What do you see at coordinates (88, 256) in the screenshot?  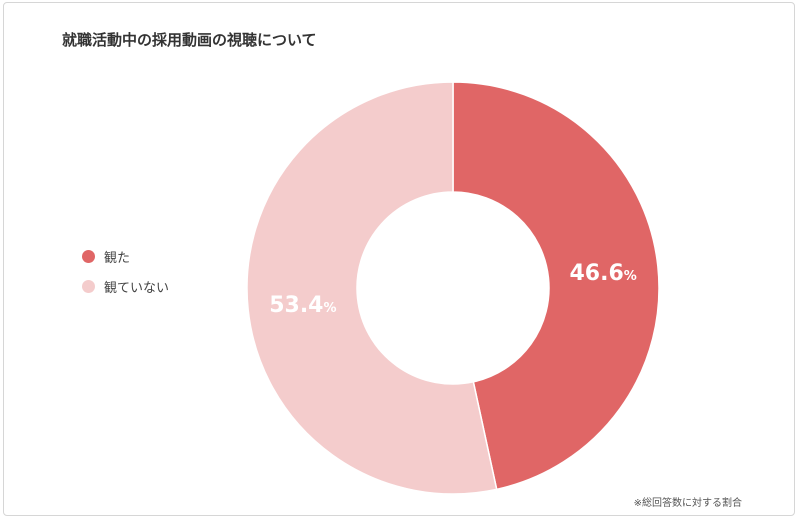 I see `legend-swatch-watched` at bounding box center [88, 256].